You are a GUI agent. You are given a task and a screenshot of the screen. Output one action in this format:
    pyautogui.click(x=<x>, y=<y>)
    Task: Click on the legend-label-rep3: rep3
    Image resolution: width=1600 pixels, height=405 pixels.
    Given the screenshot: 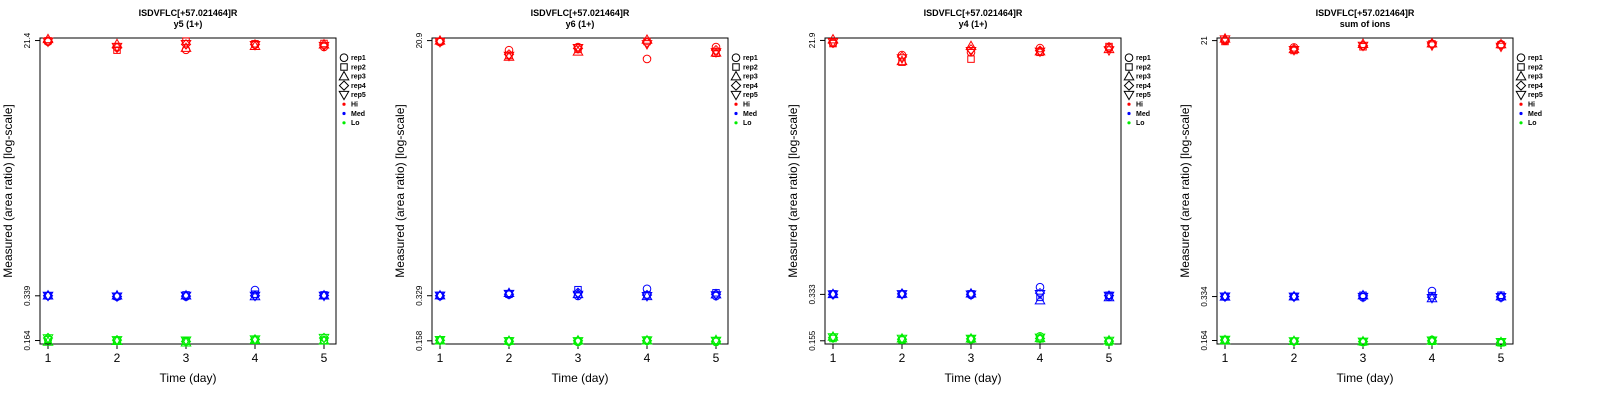 What is the action you would take?
    pyautogui.click(x=750, y=77)
    